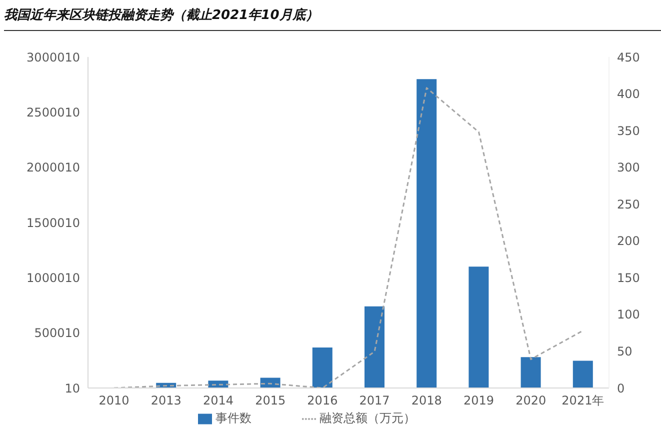  What do you see at coordinates (53, 112) in the screenshot?
I see `y-tick-label: 2500010` at bounding box center [53, 112].